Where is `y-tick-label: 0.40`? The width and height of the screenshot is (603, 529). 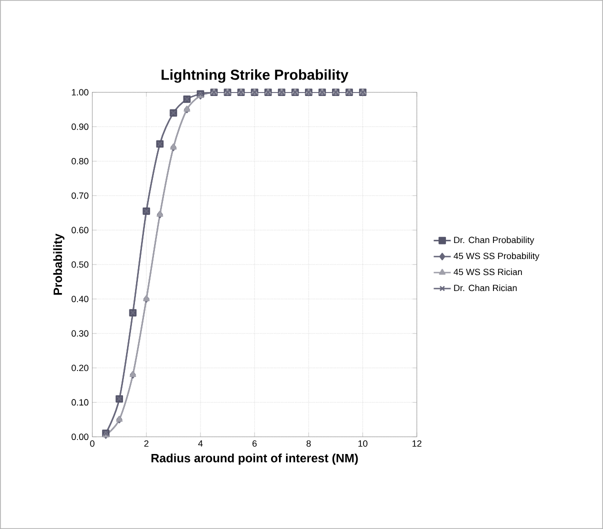
y-tick-label: 0.40 is located at coordinates (80, 299).